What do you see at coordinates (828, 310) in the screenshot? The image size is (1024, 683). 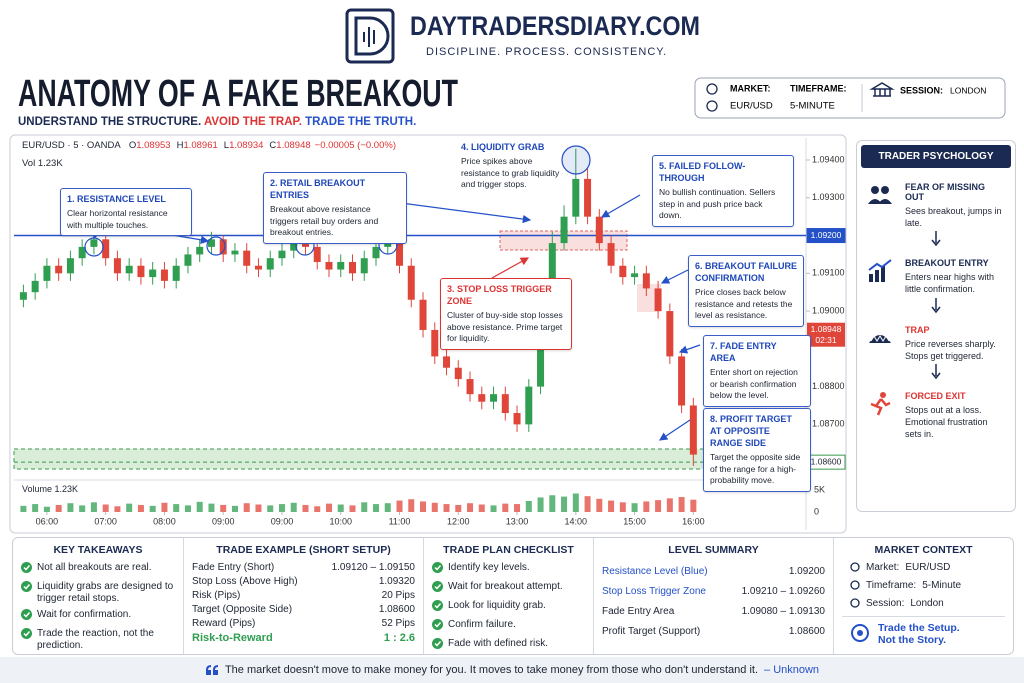 I see `y-tick-label: 1.09000` at bounding box center [828, 310].